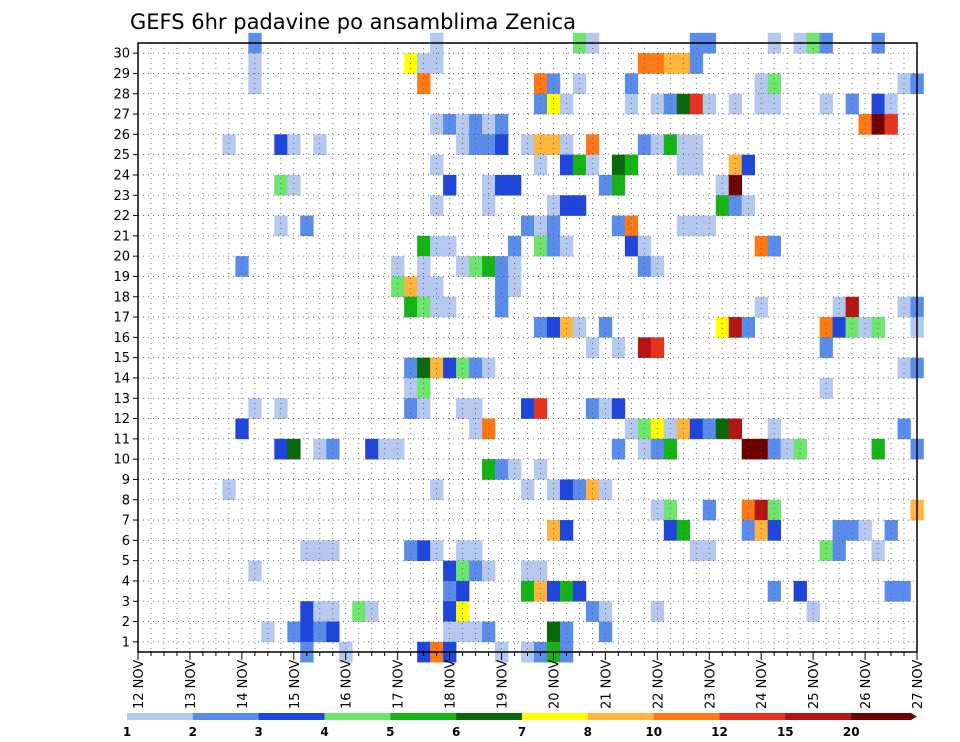  Describe the element at coordinates (126, 642) in the screenshot. I see `y-tick-label: 1` at that location.